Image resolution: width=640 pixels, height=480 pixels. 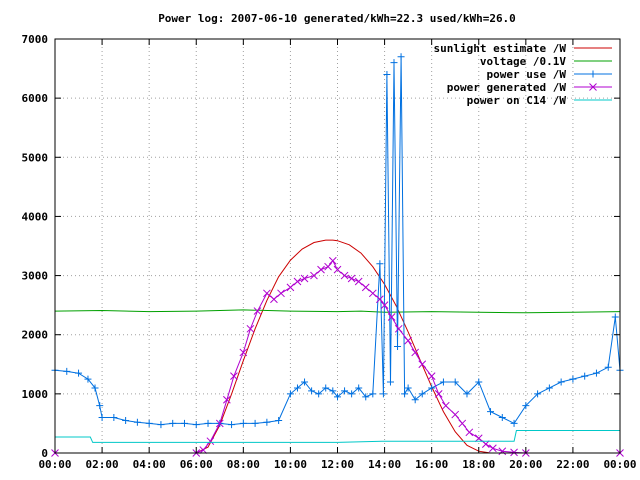 What do you see at coordinates (572, 464) in the screenshot?
I see `x-tick-label: 22:00` at bounding box center [572, 464].